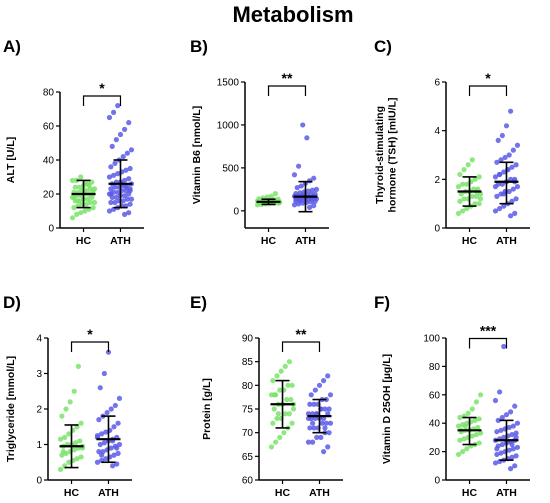 Image resolution: width=550 pixels, height=503 pixels. Describe the element at coordinates (269, 241) in the screenshot. I see `x-category-label: HC` at that location.